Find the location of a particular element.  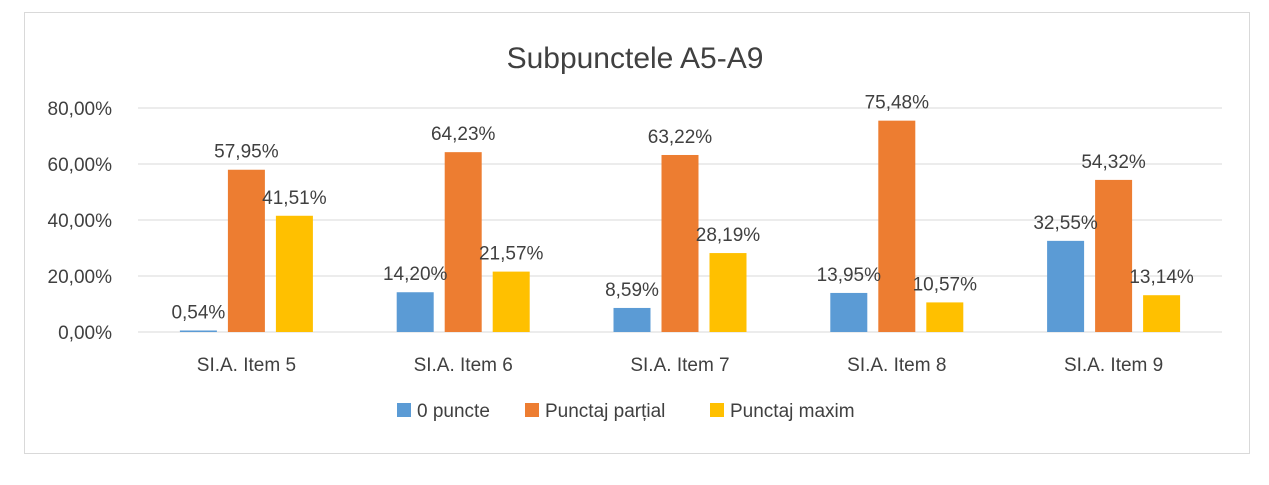

x-category-label: SI.A. Item 8 is located at coordinates (896, 365).